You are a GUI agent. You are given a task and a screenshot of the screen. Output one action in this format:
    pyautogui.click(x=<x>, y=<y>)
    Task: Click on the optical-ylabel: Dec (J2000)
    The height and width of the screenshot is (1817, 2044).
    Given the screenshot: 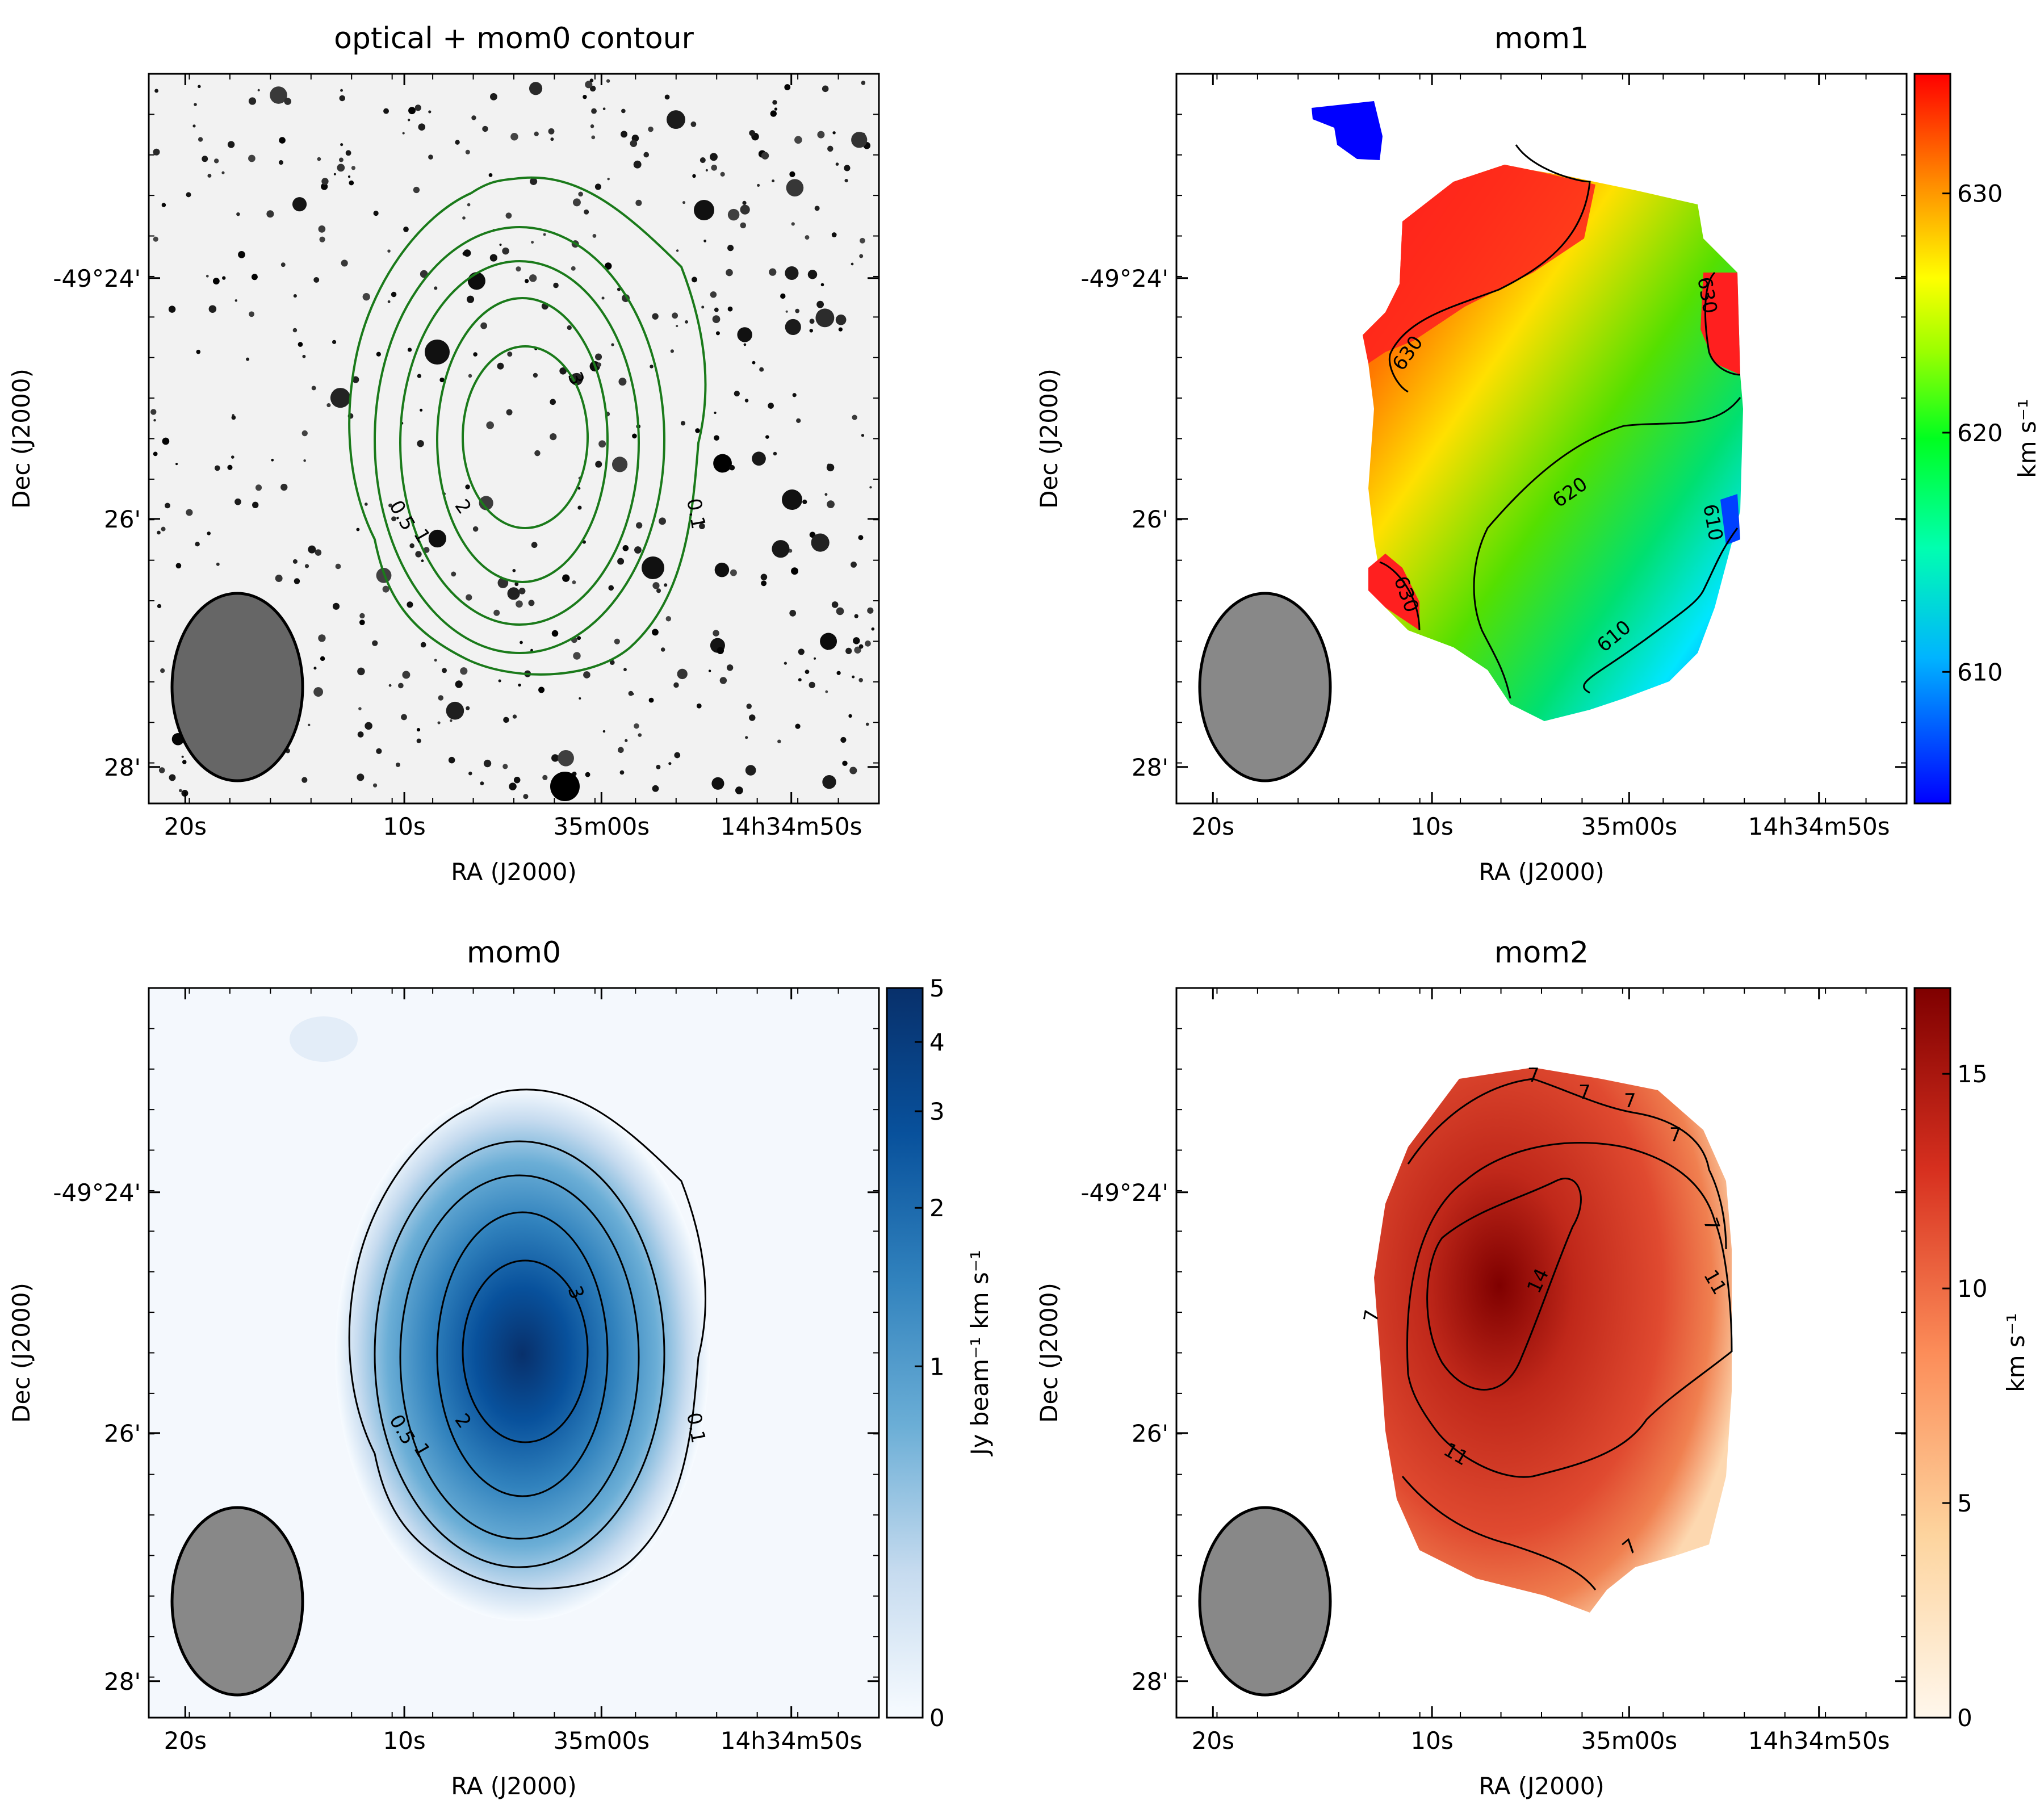 What is the action you would take?
    pyautogui.click(x=21, y=439)
    